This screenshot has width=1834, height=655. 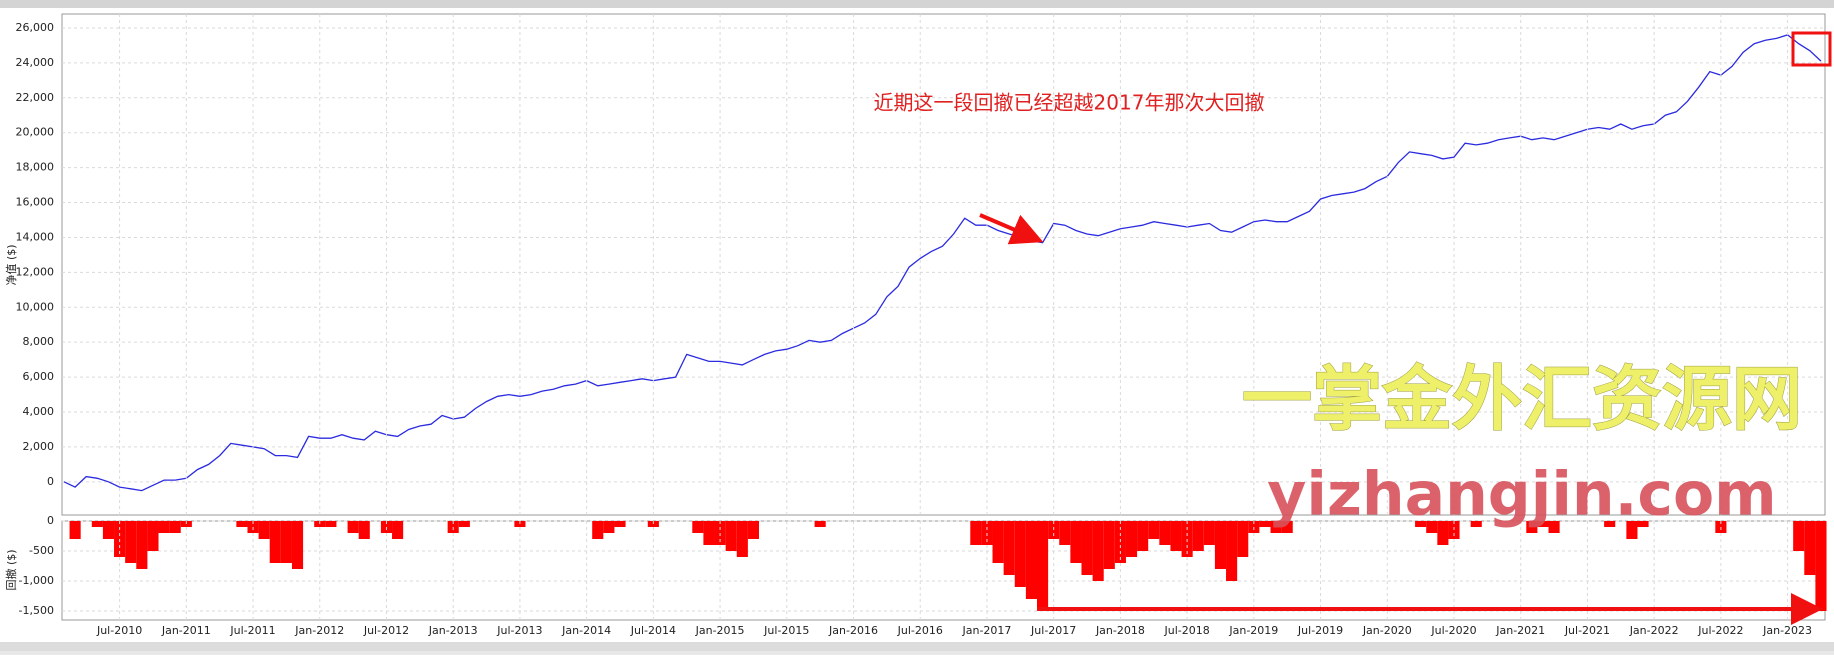 I want to click on x-tick-label: Jul-2014, so click(x=653, y=630).